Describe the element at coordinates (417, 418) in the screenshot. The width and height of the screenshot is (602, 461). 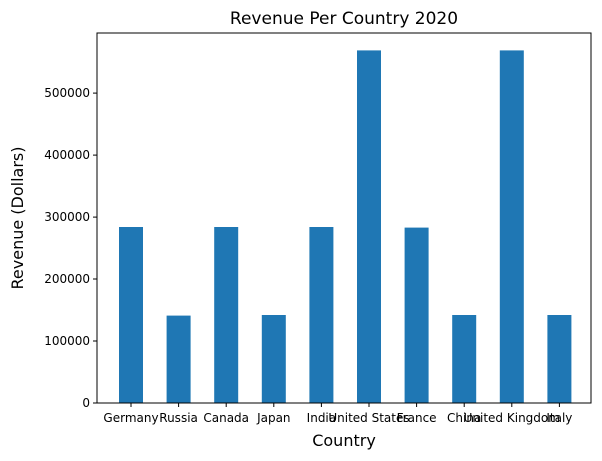
I see `x-tick-label: France` at that location.